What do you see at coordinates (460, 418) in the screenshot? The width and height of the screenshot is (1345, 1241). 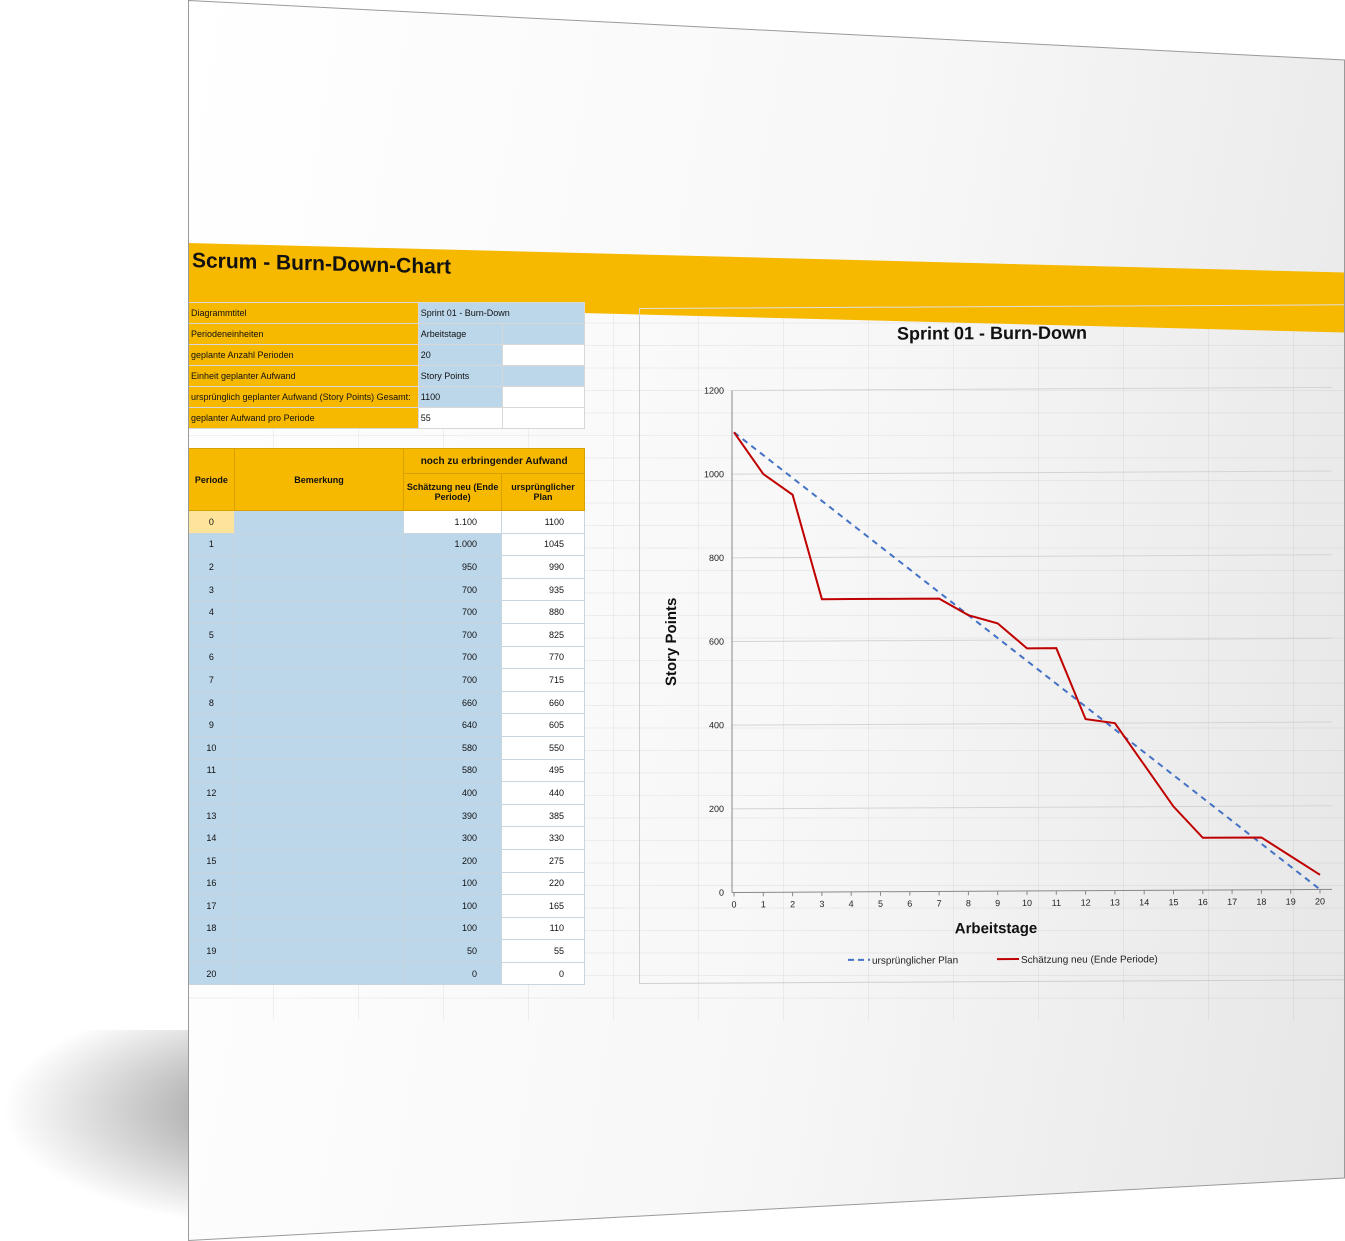 I see `param-value: 55` at bounding box center [460, 418].